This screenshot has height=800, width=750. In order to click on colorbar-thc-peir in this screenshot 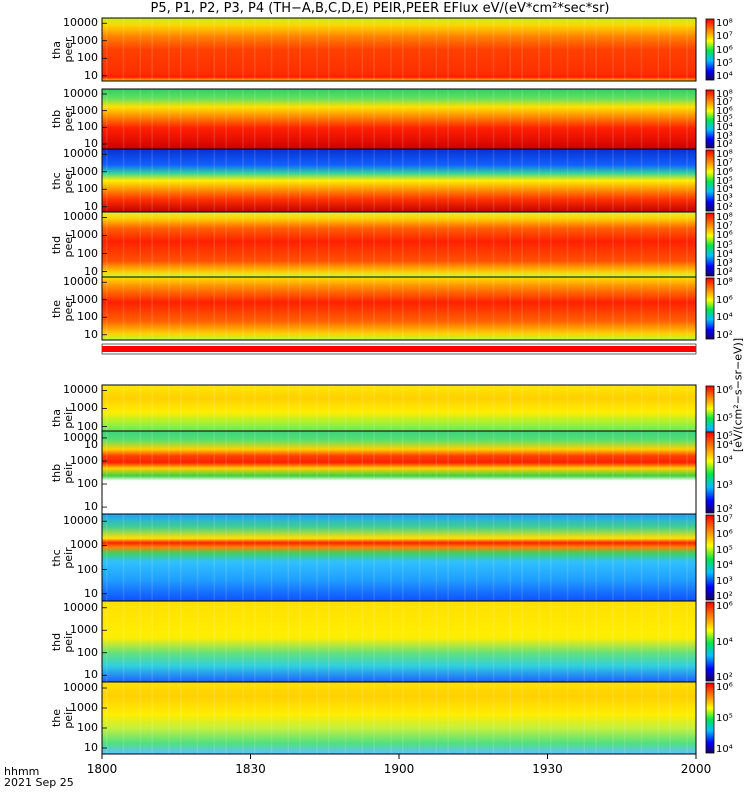, I will do `click(710, 557)`.